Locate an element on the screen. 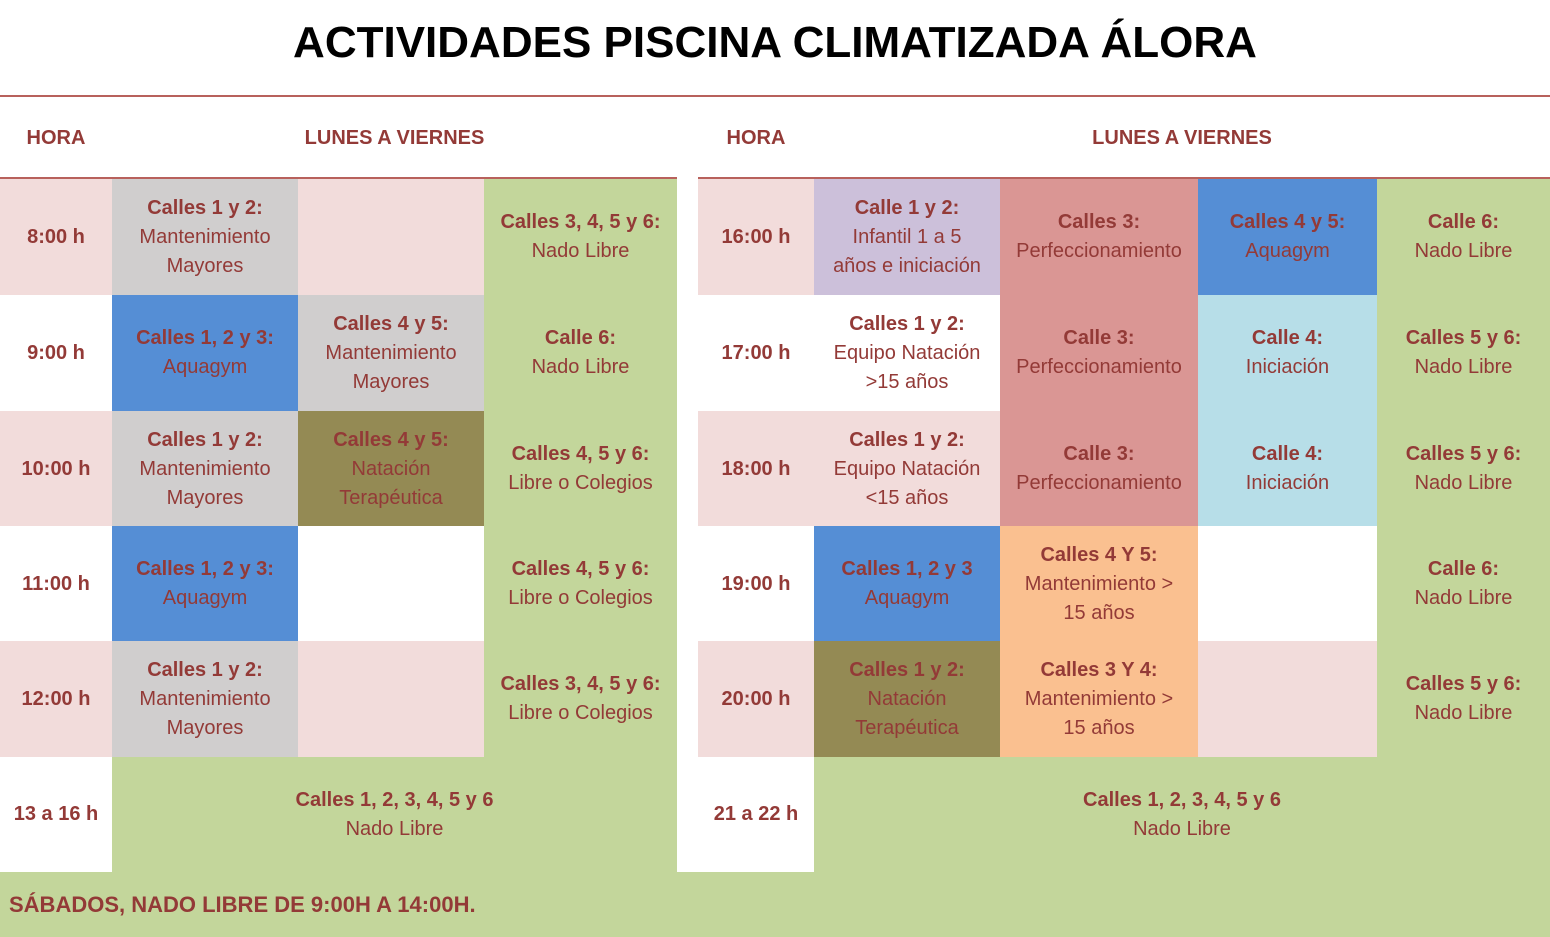  cell-title: 11:00 h is located at coordinates (56, 583).